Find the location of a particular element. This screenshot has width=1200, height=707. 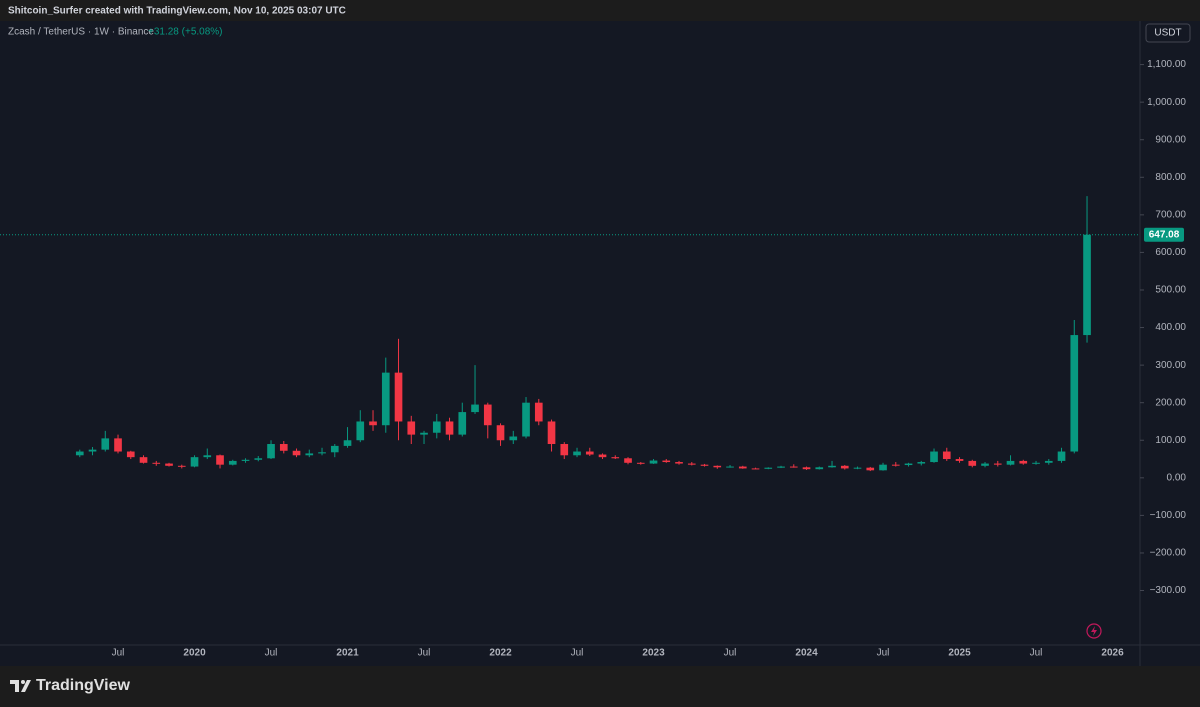

x-tick-label: 2020 is located at coordinates (194, 653).